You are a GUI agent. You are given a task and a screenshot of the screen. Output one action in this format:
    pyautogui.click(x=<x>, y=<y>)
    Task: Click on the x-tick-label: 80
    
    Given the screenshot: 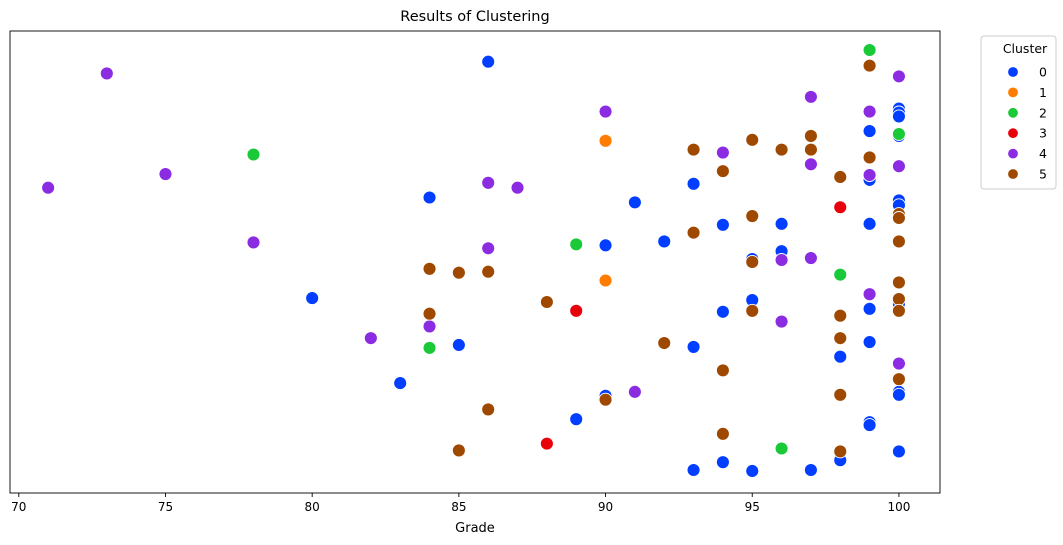 What is the action you would take?
    pyautogui.click(x=312, y=507)
    